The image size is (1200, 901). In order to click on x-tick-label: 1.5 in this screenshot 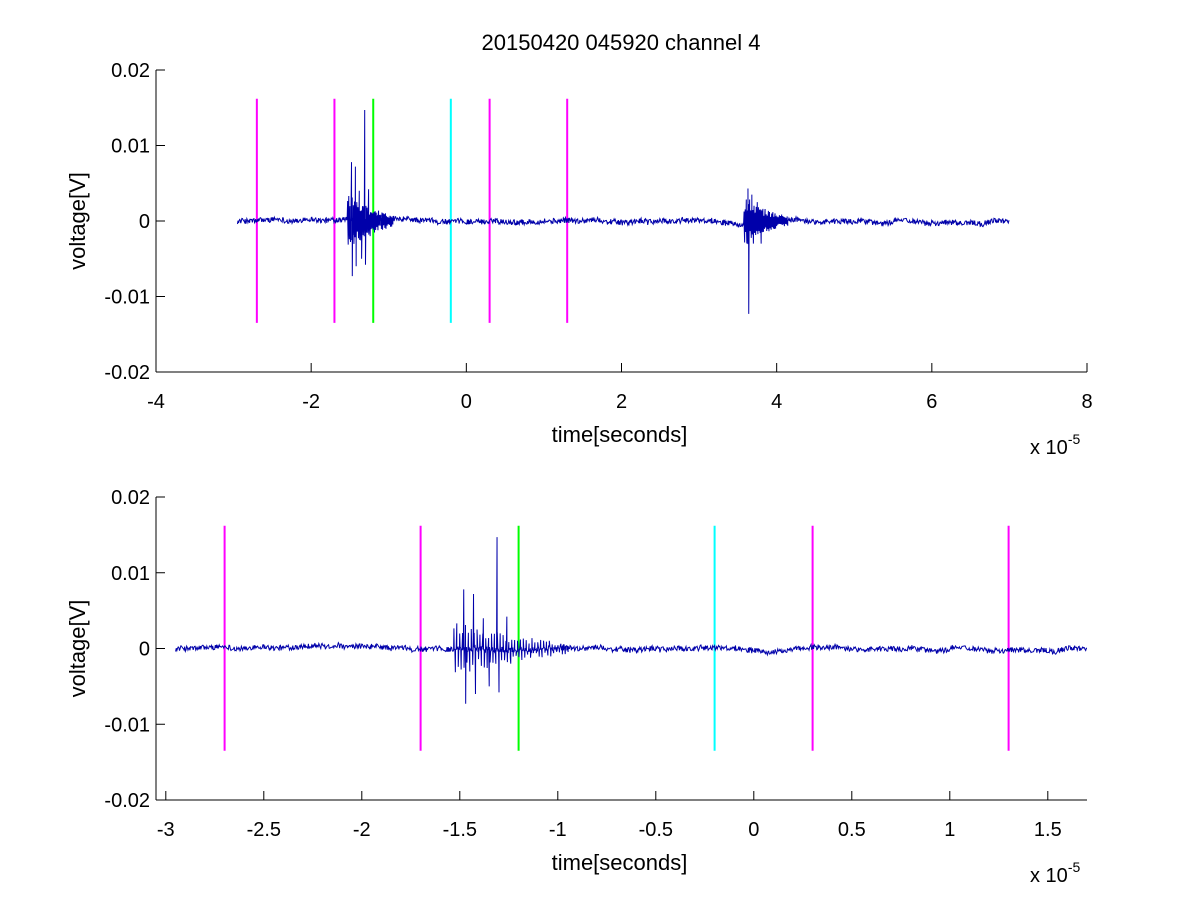, I will do `click(1048, 830)`.